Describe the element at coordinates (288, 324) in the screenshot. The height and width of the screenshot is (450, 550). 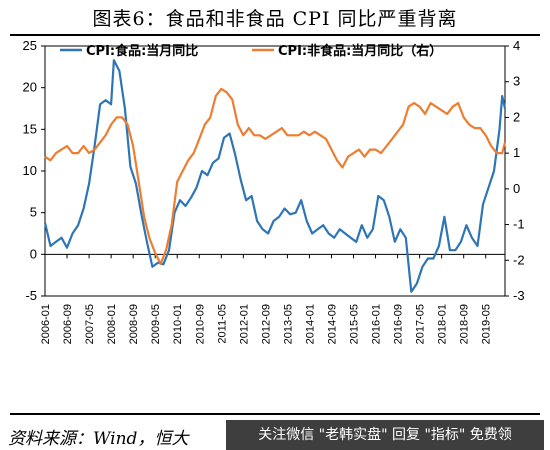
I see `x-tick-label: 2013-05` at that location.